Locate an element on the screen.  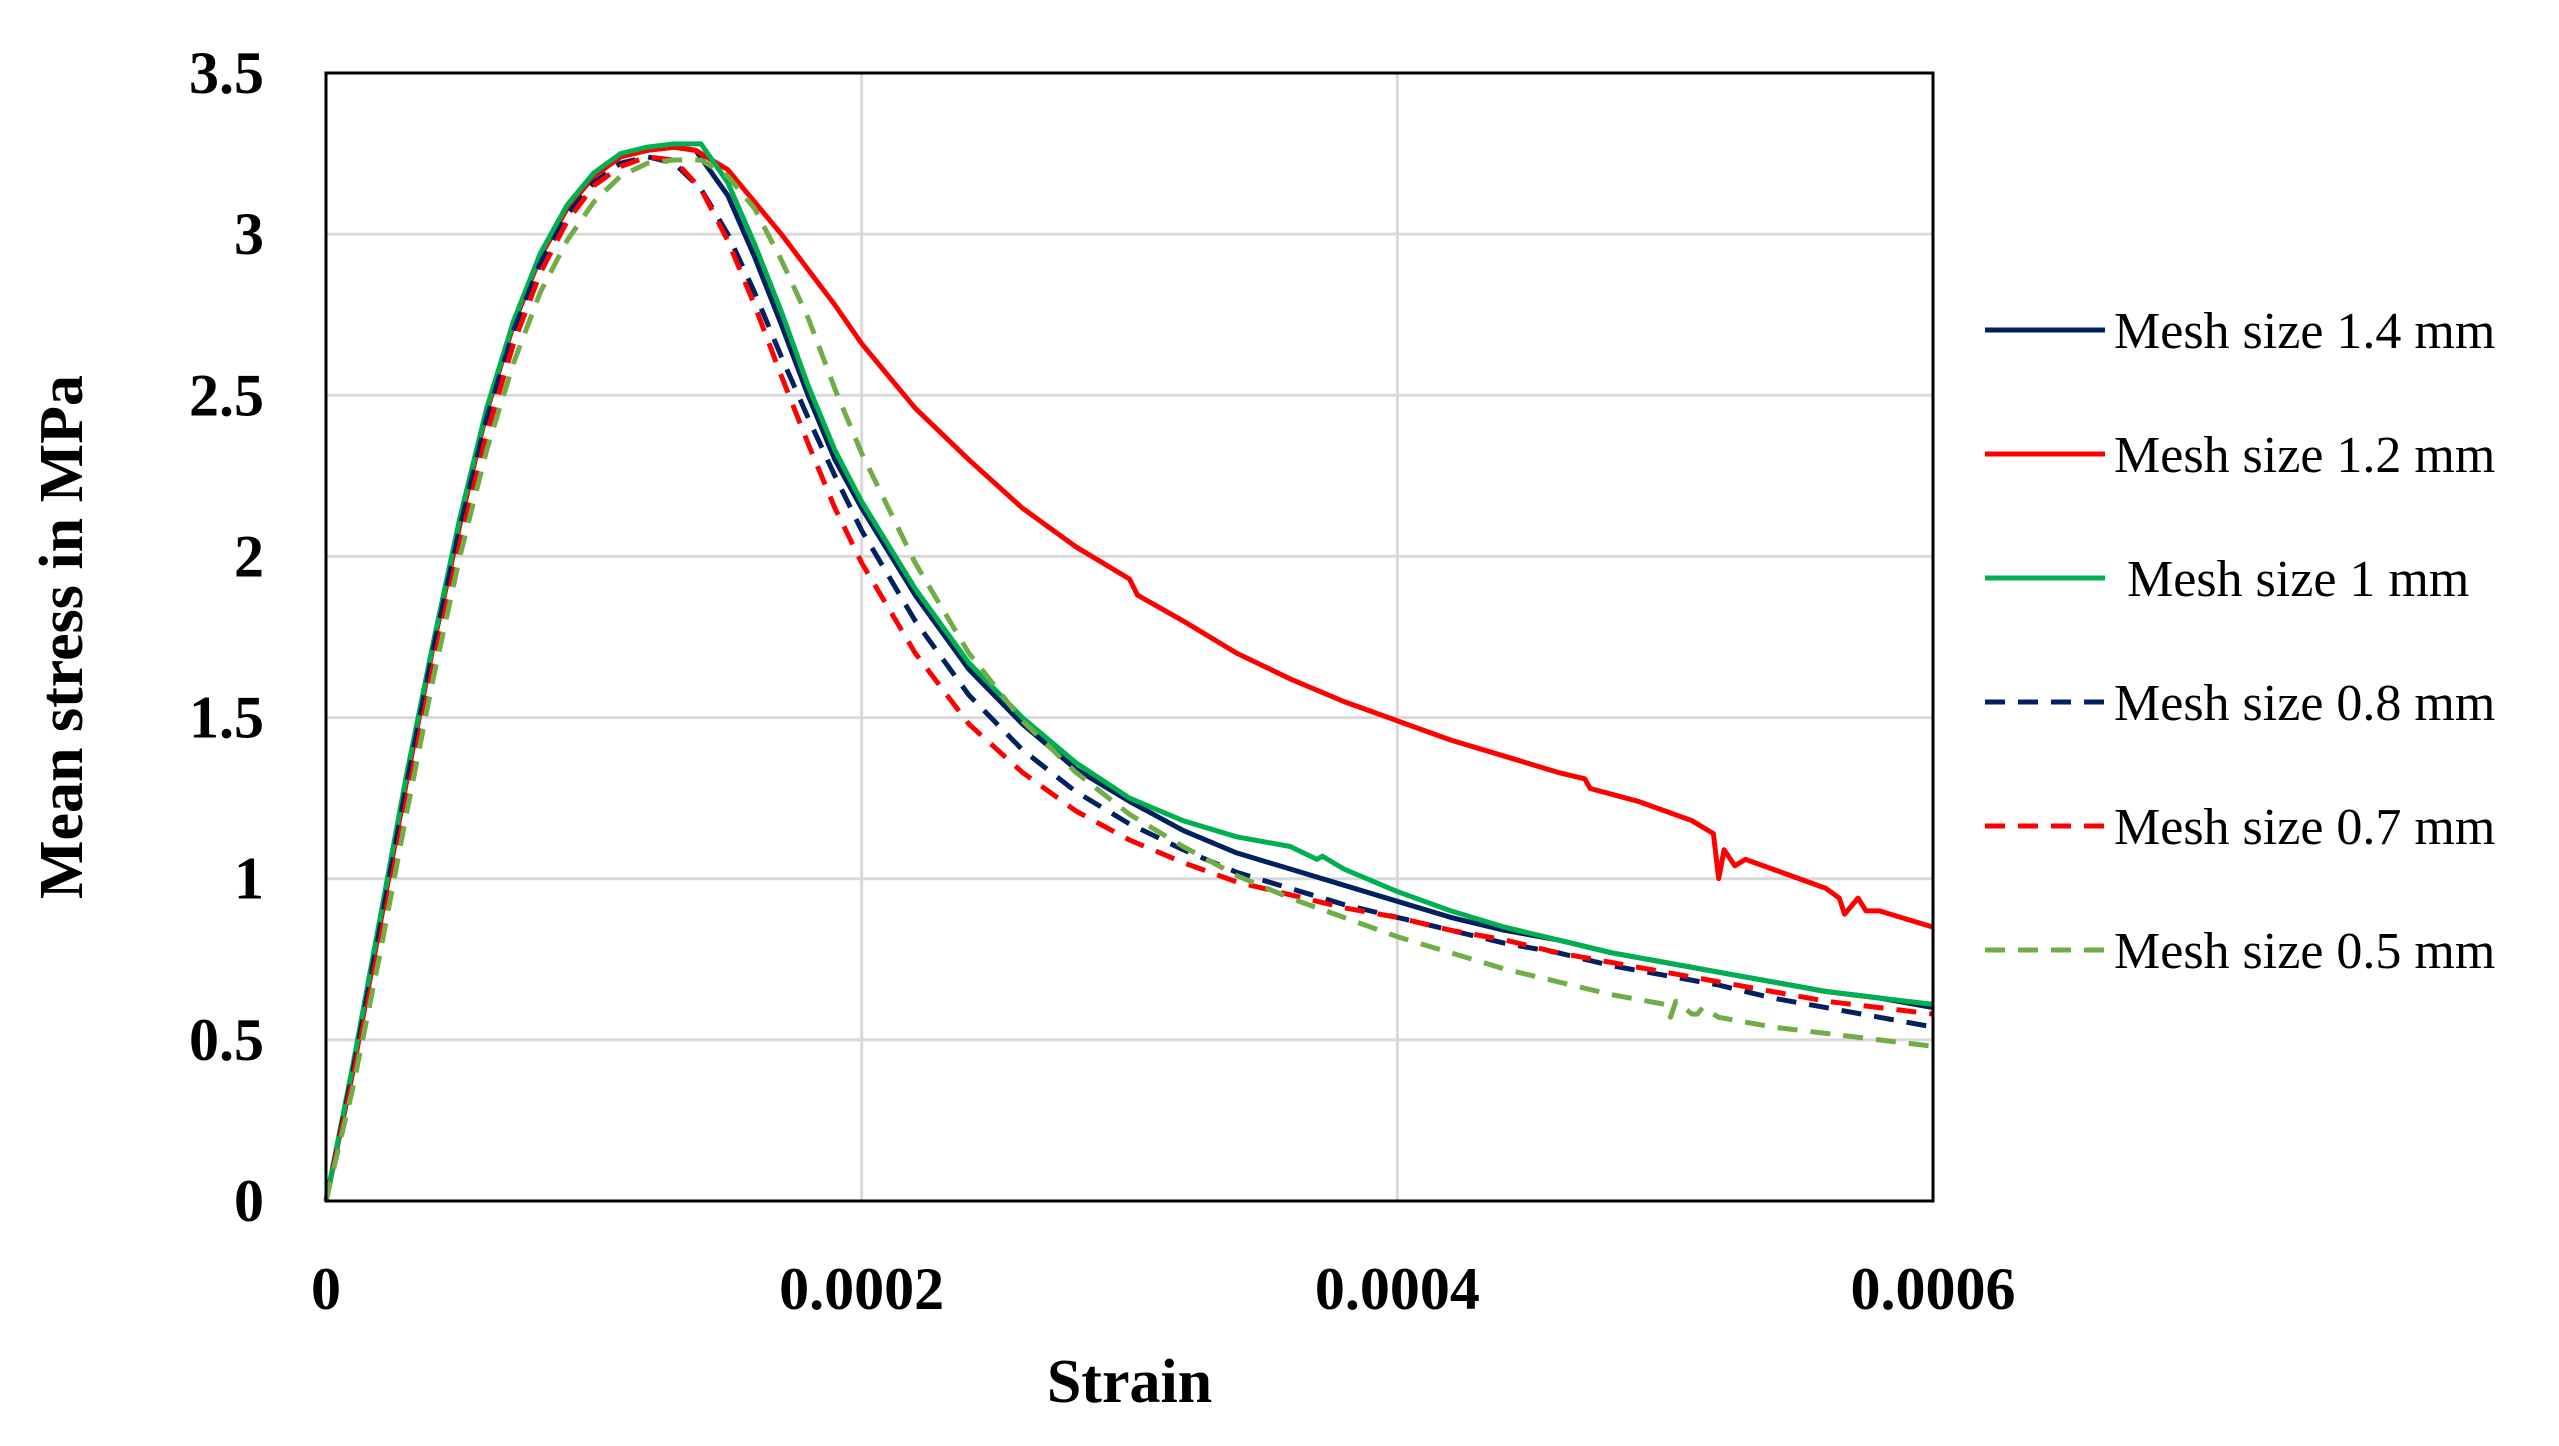
y-tick-label: 2 is located at coordinates (249, 556).